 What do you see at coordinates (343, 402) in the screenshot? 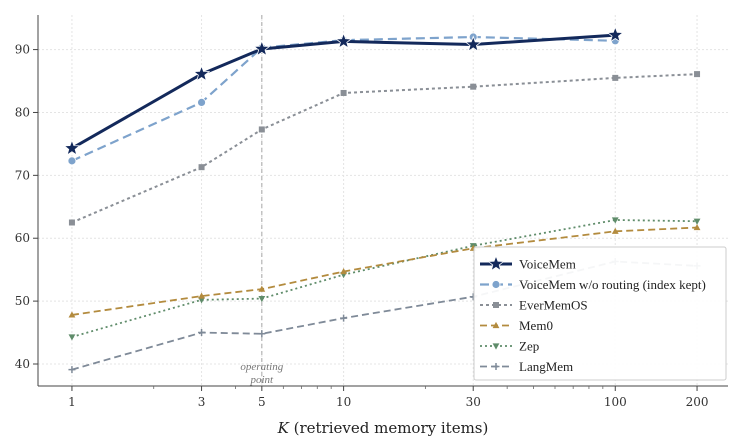
I see `x-tick-label: 10` at bounding box center [343, 402].